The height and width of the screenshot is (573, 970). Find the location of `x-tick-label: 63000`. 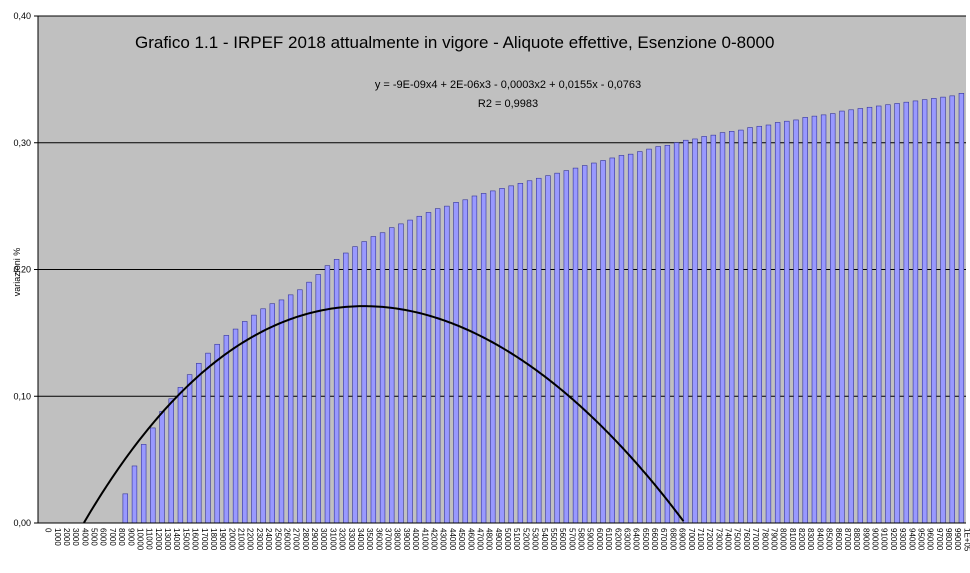

x-tick-label: 63000 is located at coordinates (626, 539).